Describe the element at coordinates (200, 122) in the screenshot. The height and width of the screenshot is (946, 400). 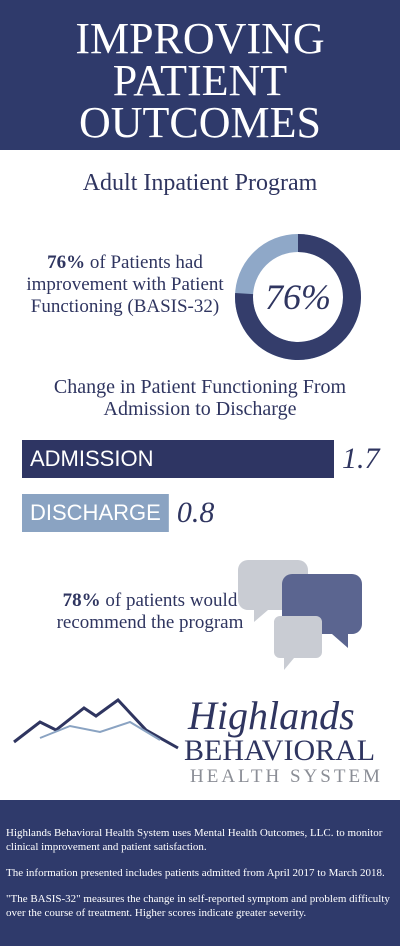
I see `title-line: OUTCOMES` at that location.